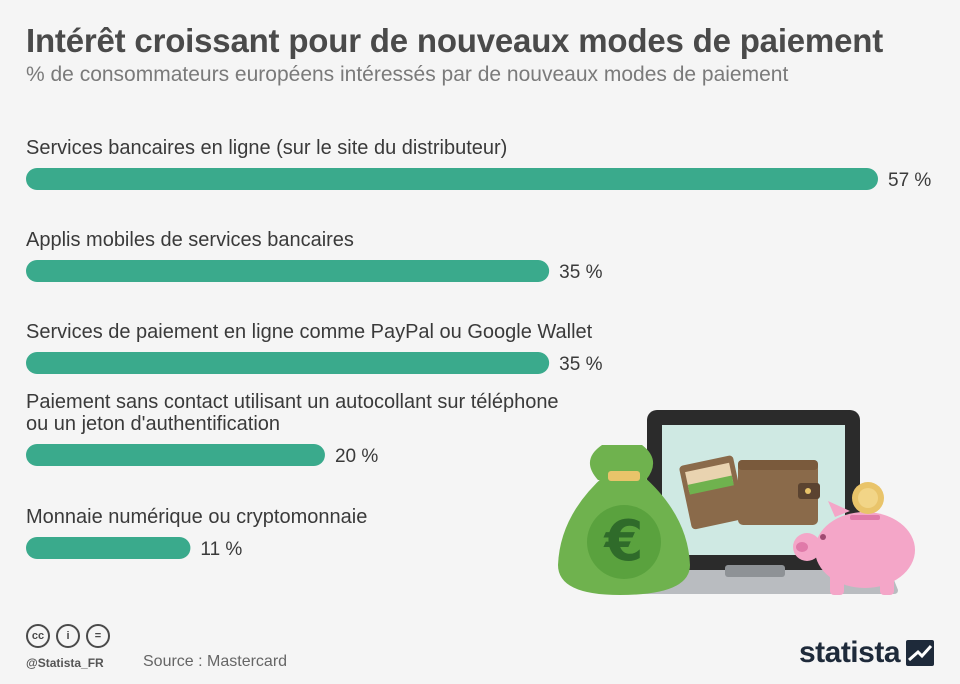  What do you see at coordinates (196, 517) in the screenshot?
I see `category-label: Monnaie numérique ou cryptomonnaie` at bounding box center [196, 517].